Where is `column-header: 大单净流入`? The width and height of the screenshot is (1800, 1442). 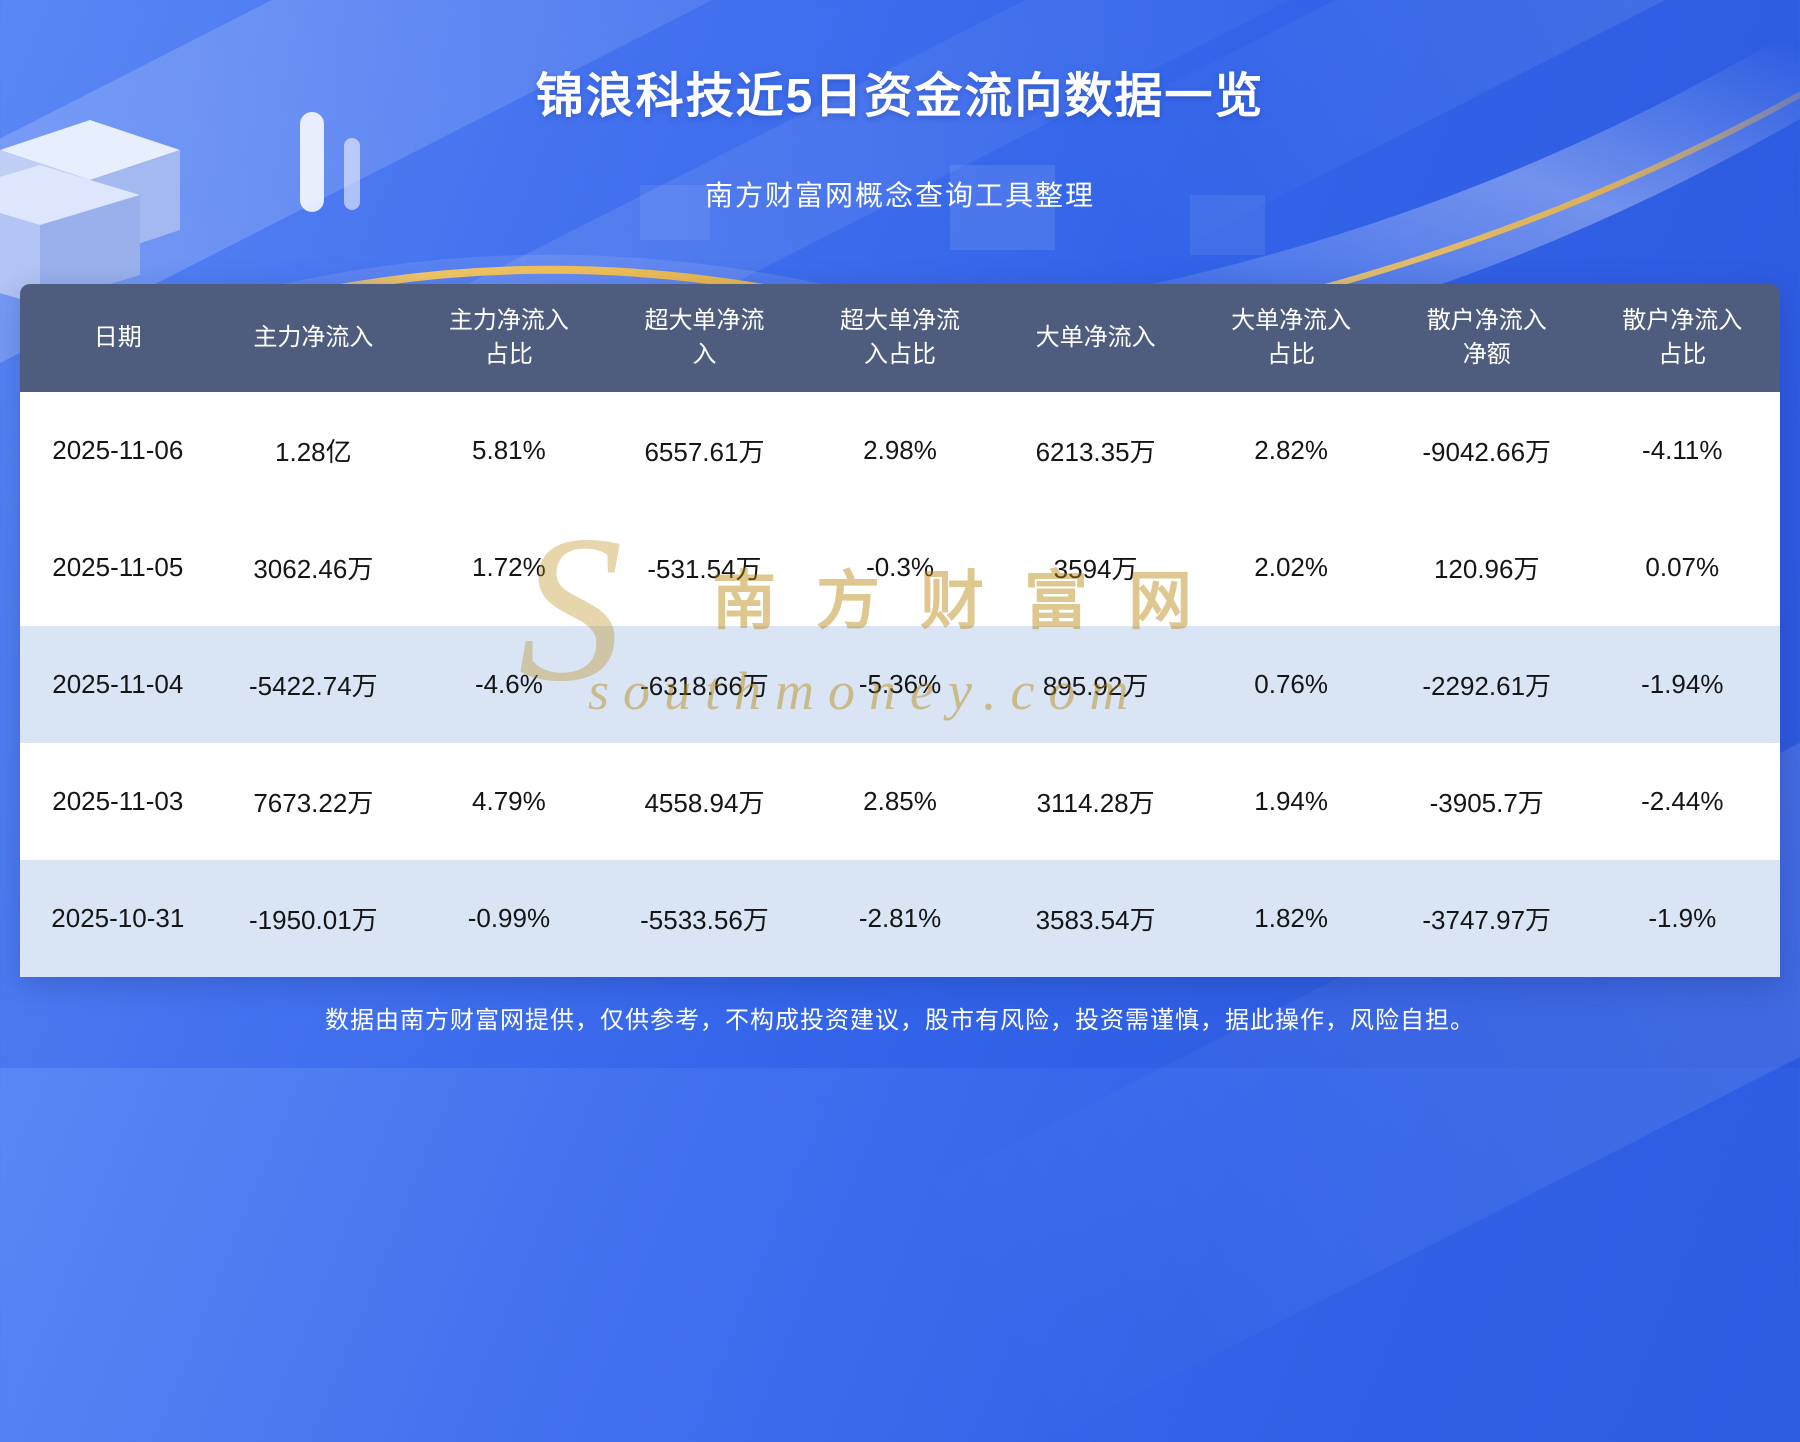 column-header: 大单净流入 is located at coordinates (1095, 338).